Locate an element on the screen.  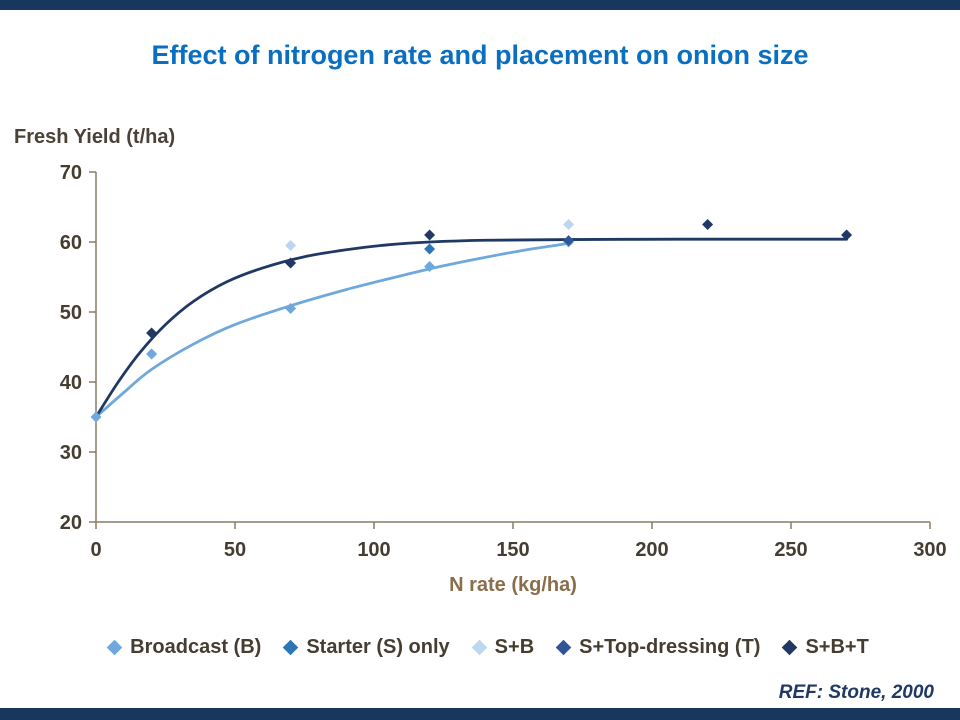
y-tick-label: 20 is located at coordinates (71, 523).